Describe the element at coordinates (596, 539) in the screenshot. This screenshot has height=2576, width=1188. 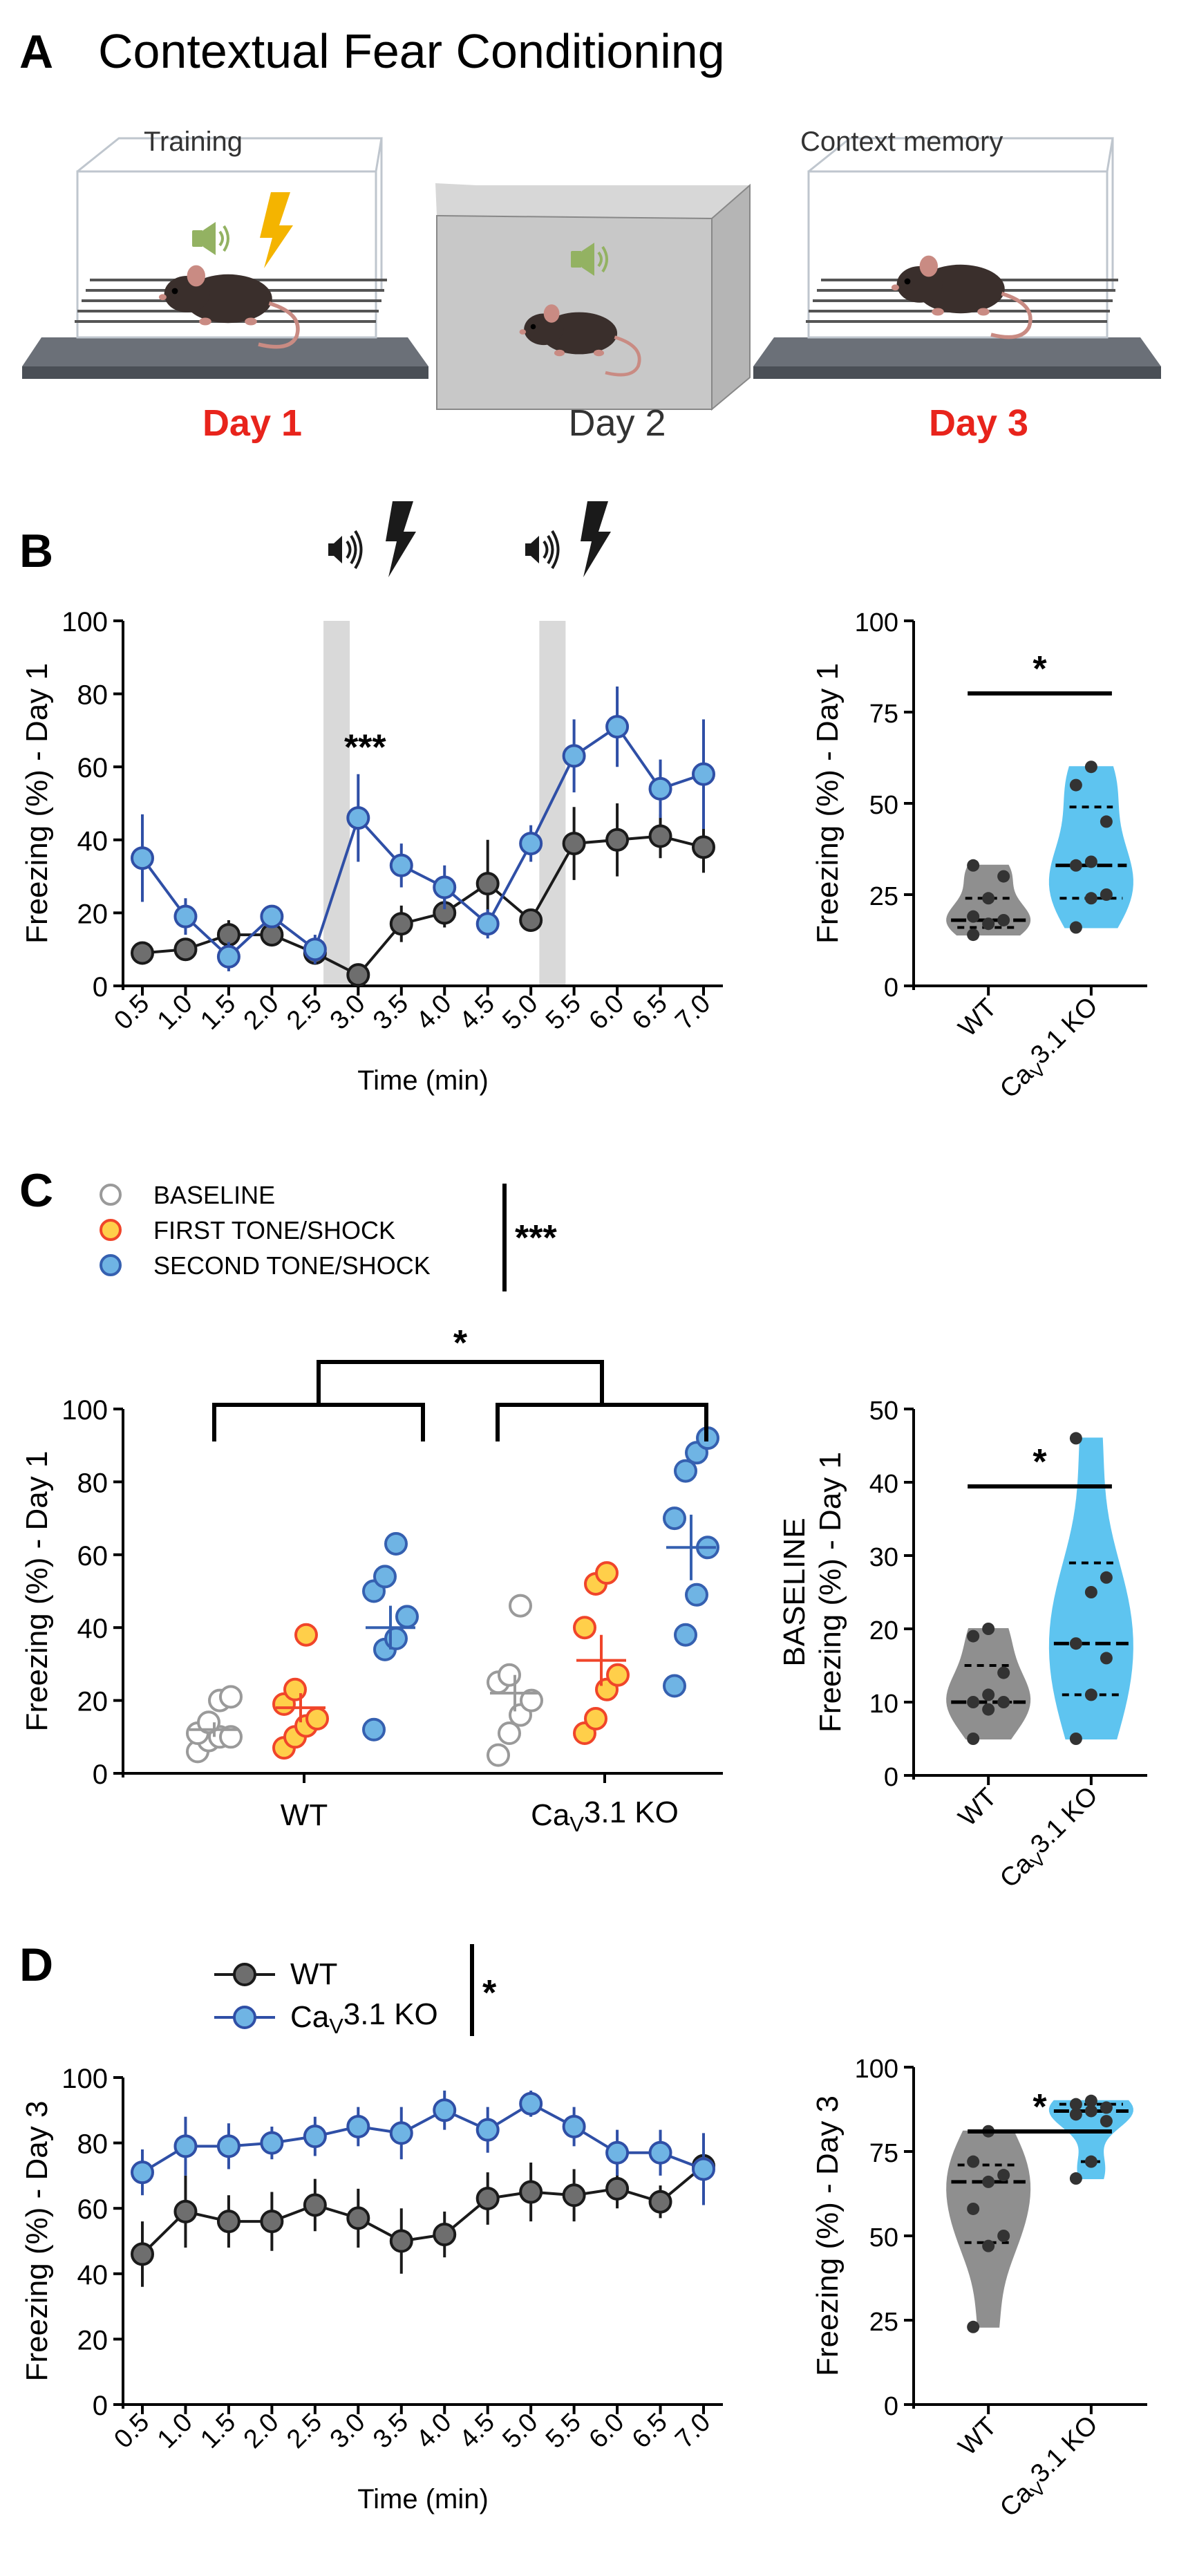
I see `shock-2-icon` at that location.